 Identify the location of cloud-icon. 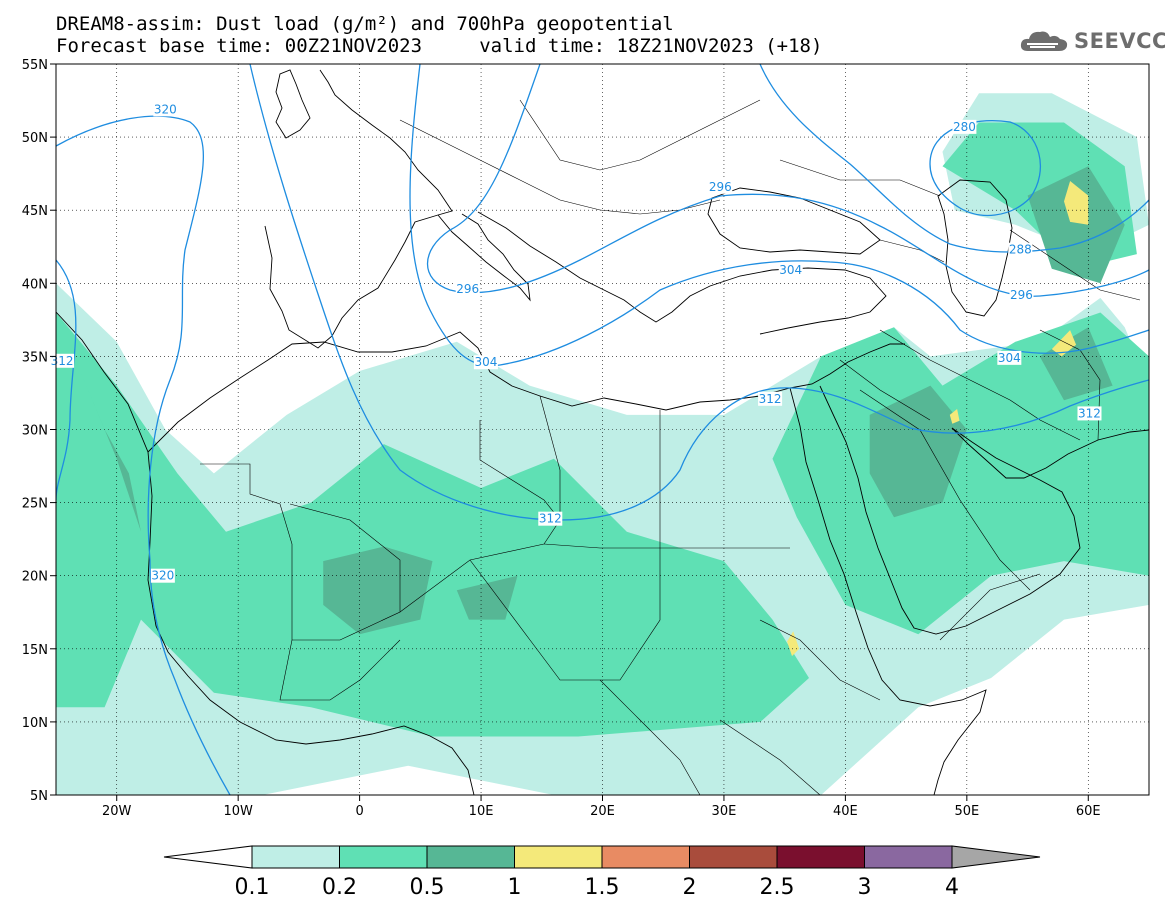
(1044, 41).